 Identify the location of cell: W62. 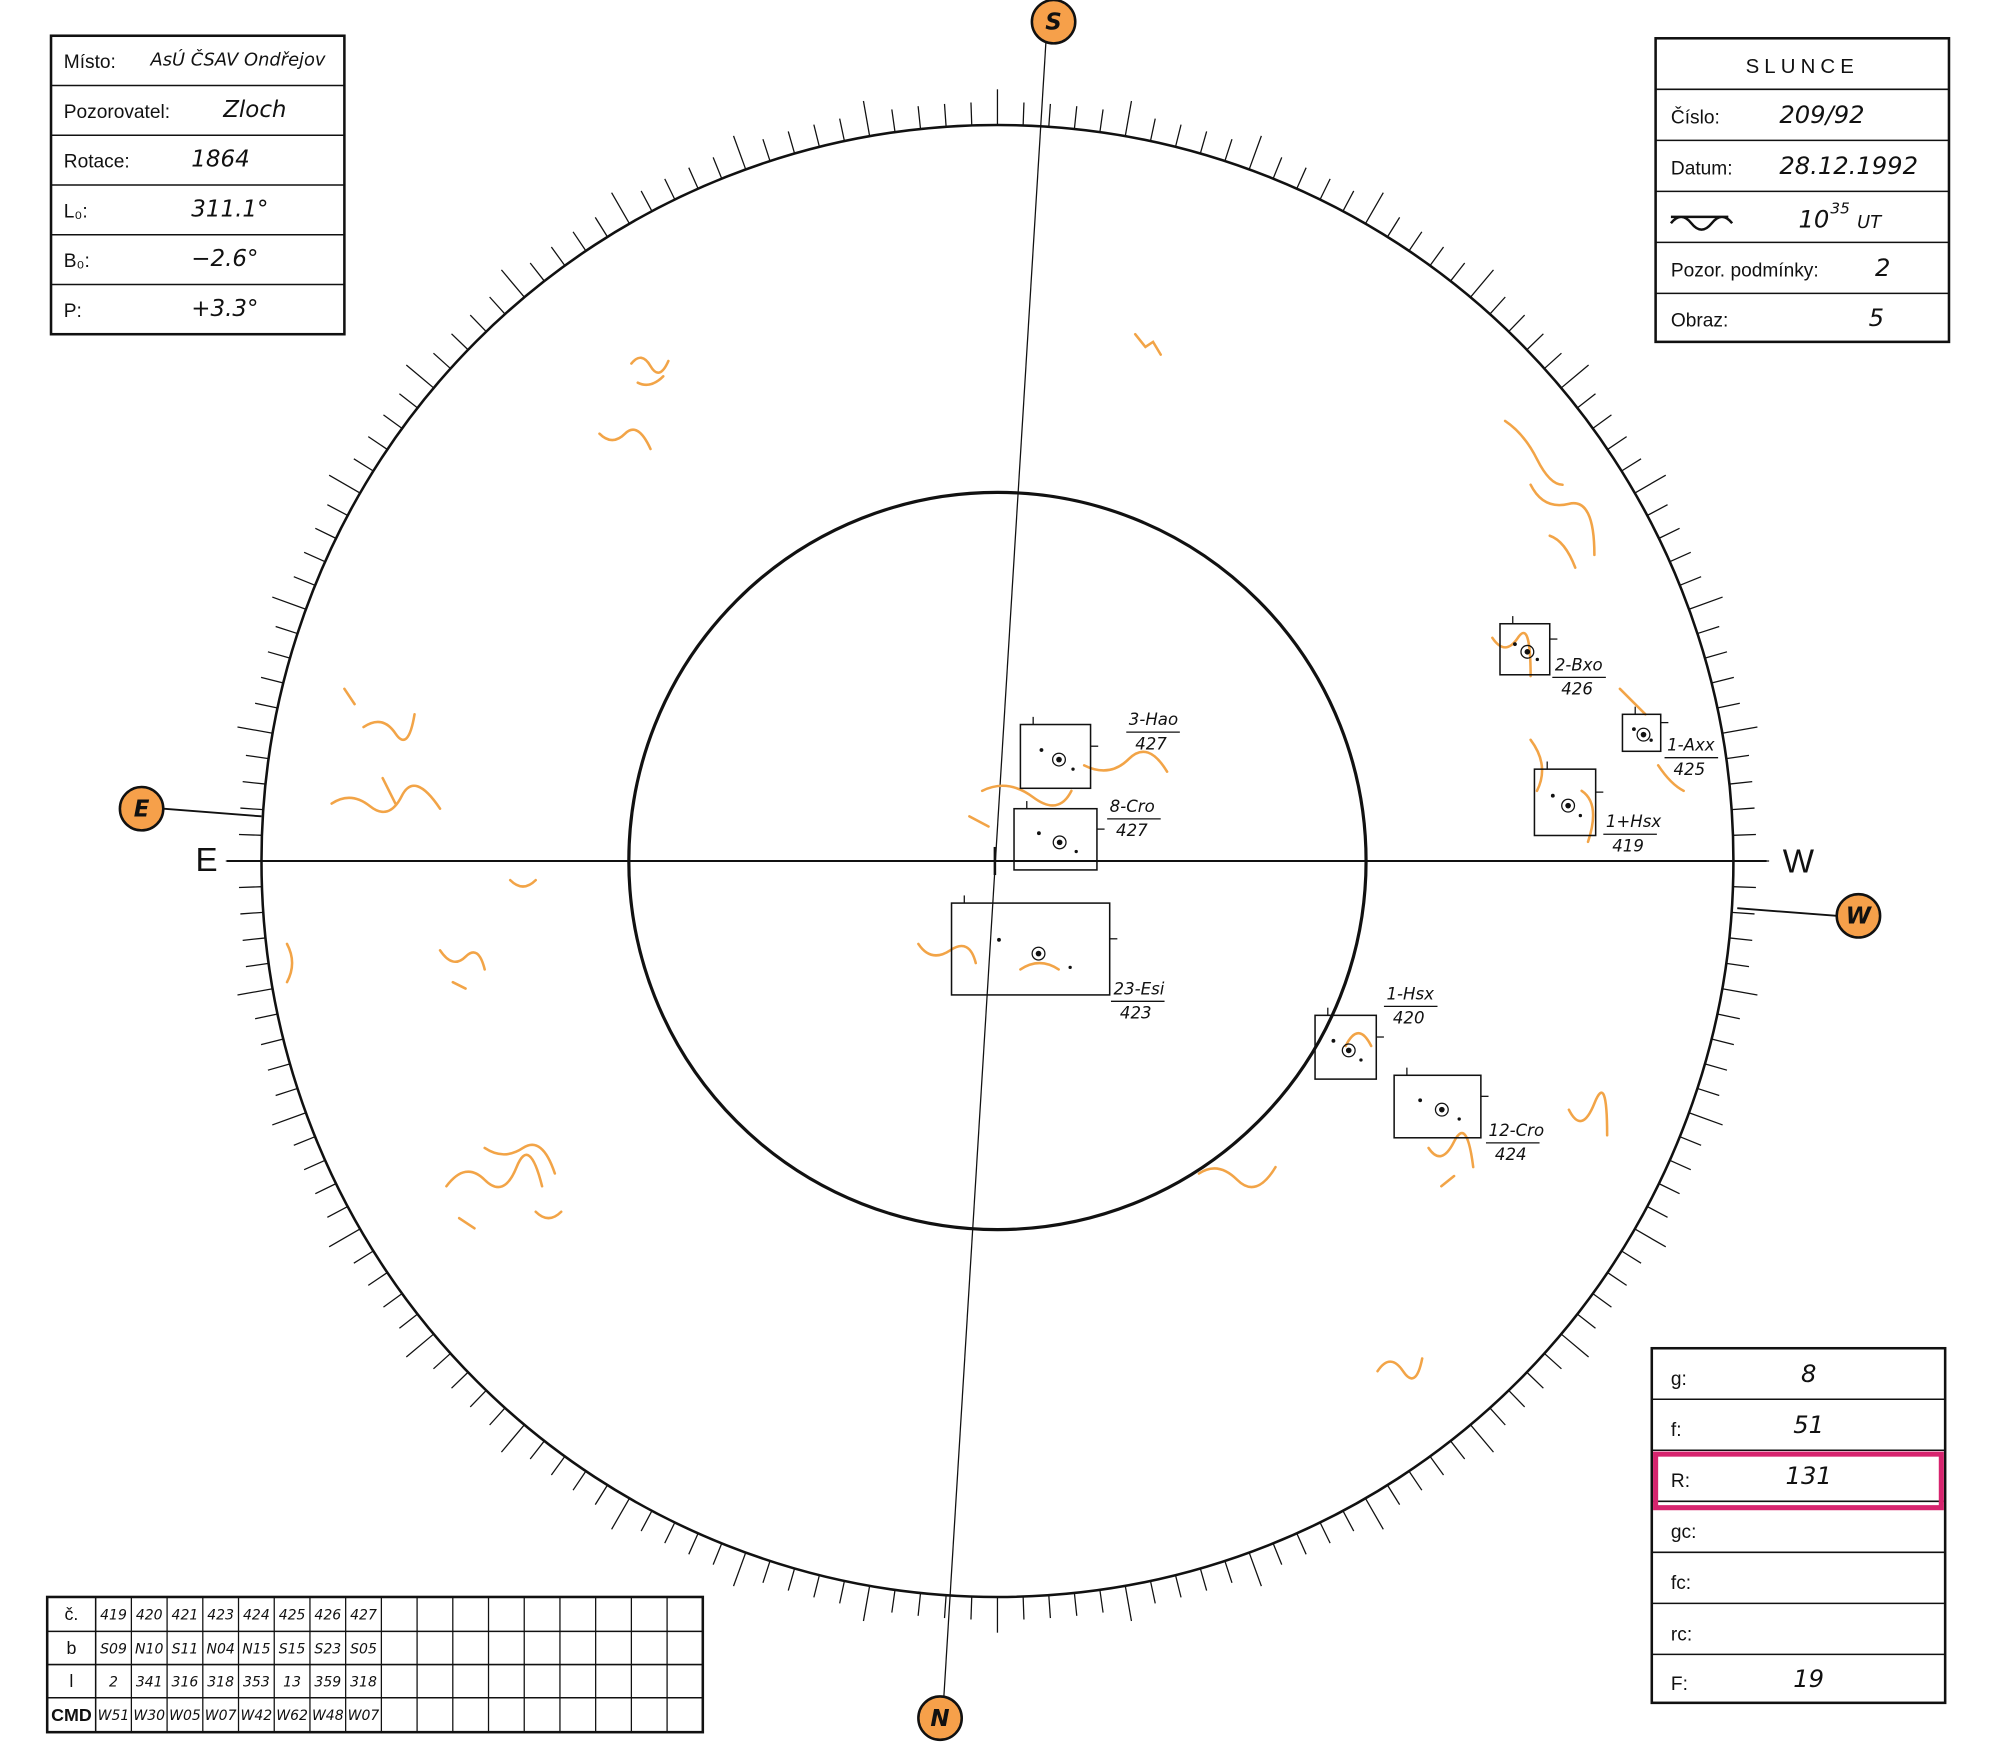
(292, 1716).